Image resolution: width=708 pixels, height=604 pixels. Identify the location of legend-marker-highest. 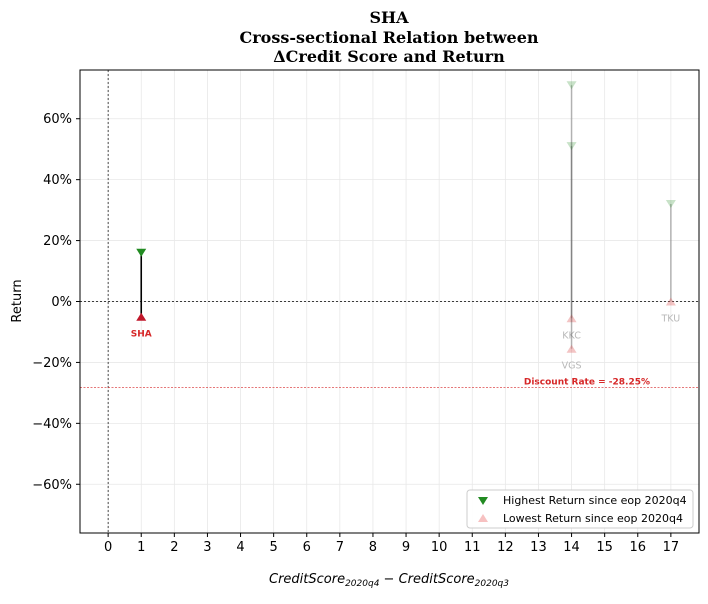
(483, 501).